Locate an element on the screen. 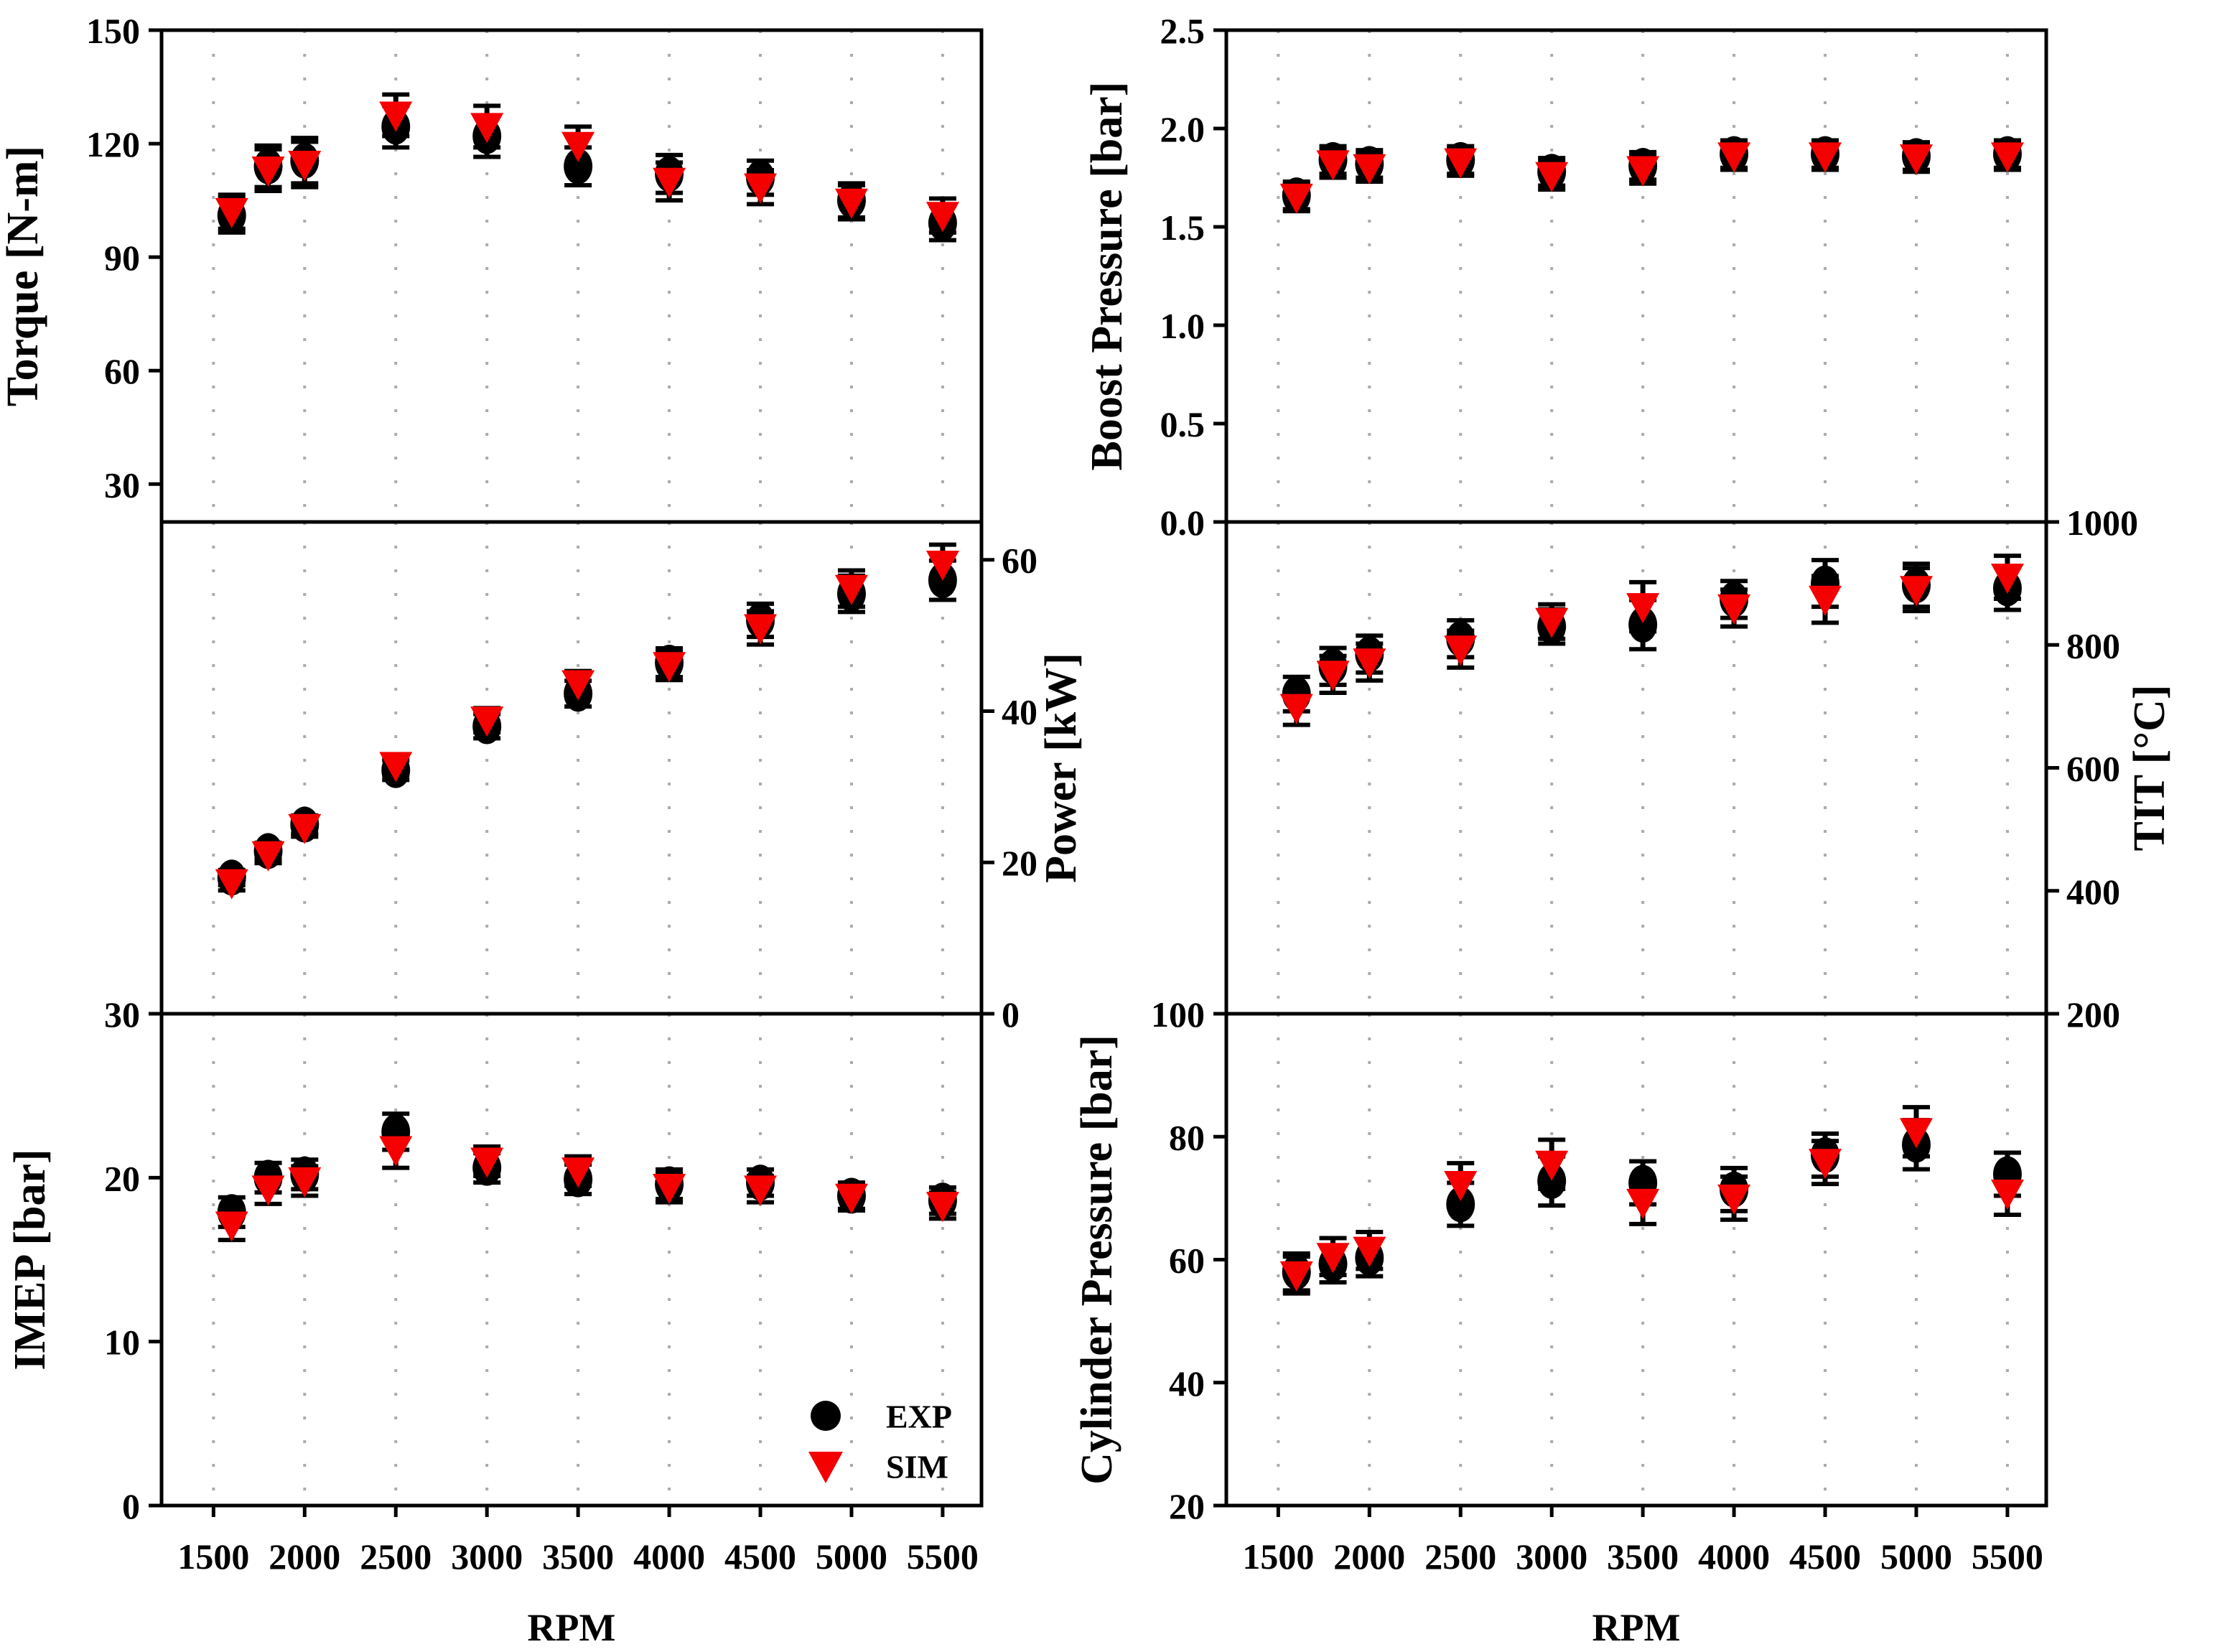 This screenshot has height=1652, width=2220. y-tick-label: 2.5 is located at coordinates (1182, 31).